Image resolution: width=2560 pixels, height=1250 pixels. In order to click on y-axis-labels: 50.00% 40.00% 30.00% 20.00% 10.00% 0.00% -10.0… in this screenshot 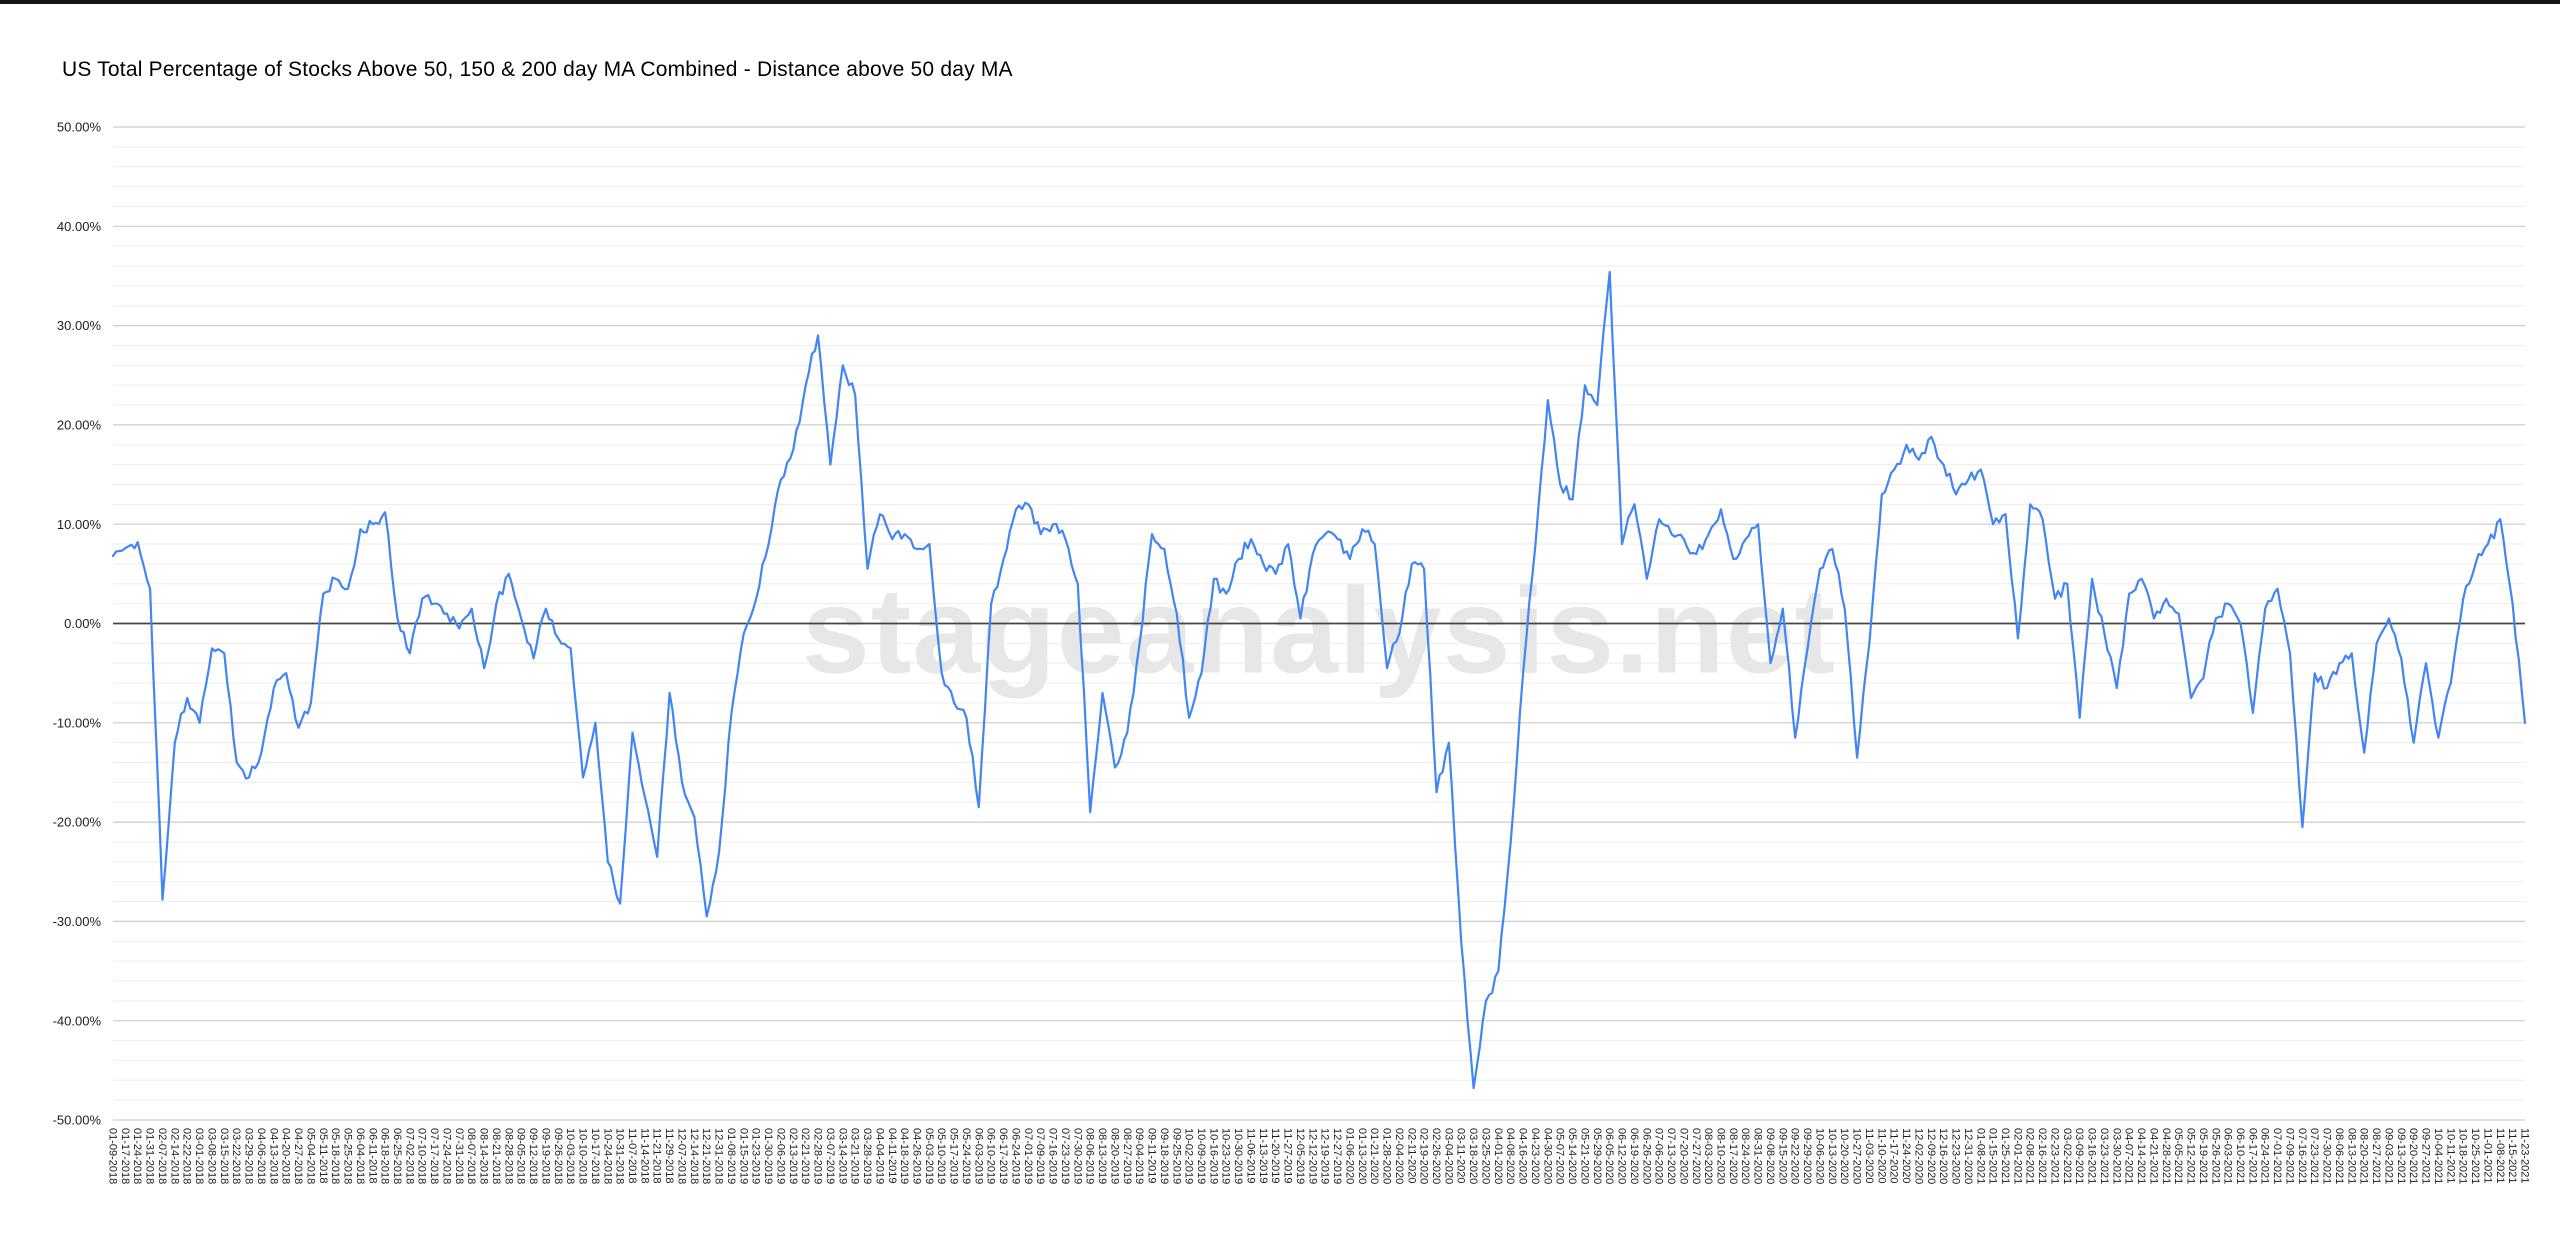, I will do `click(77, 624)`.